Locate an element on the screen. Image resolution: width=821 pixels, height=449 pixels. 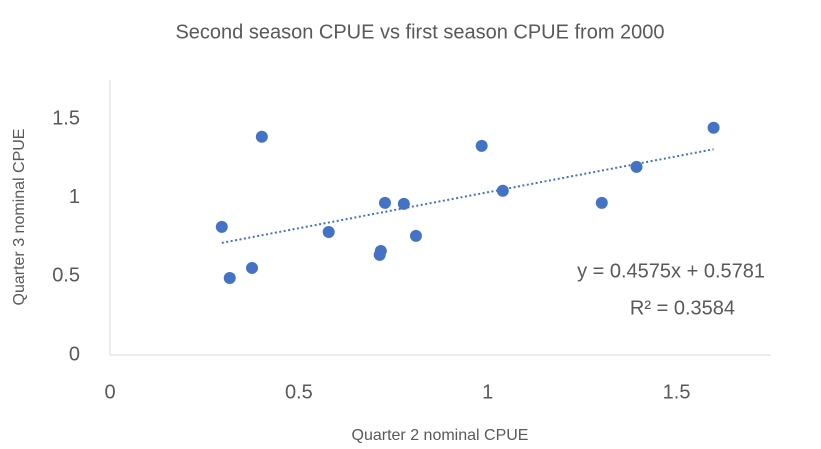
trendline-equation: y = 0.4575x + 0.5781 is located at coordinates (671, 271).